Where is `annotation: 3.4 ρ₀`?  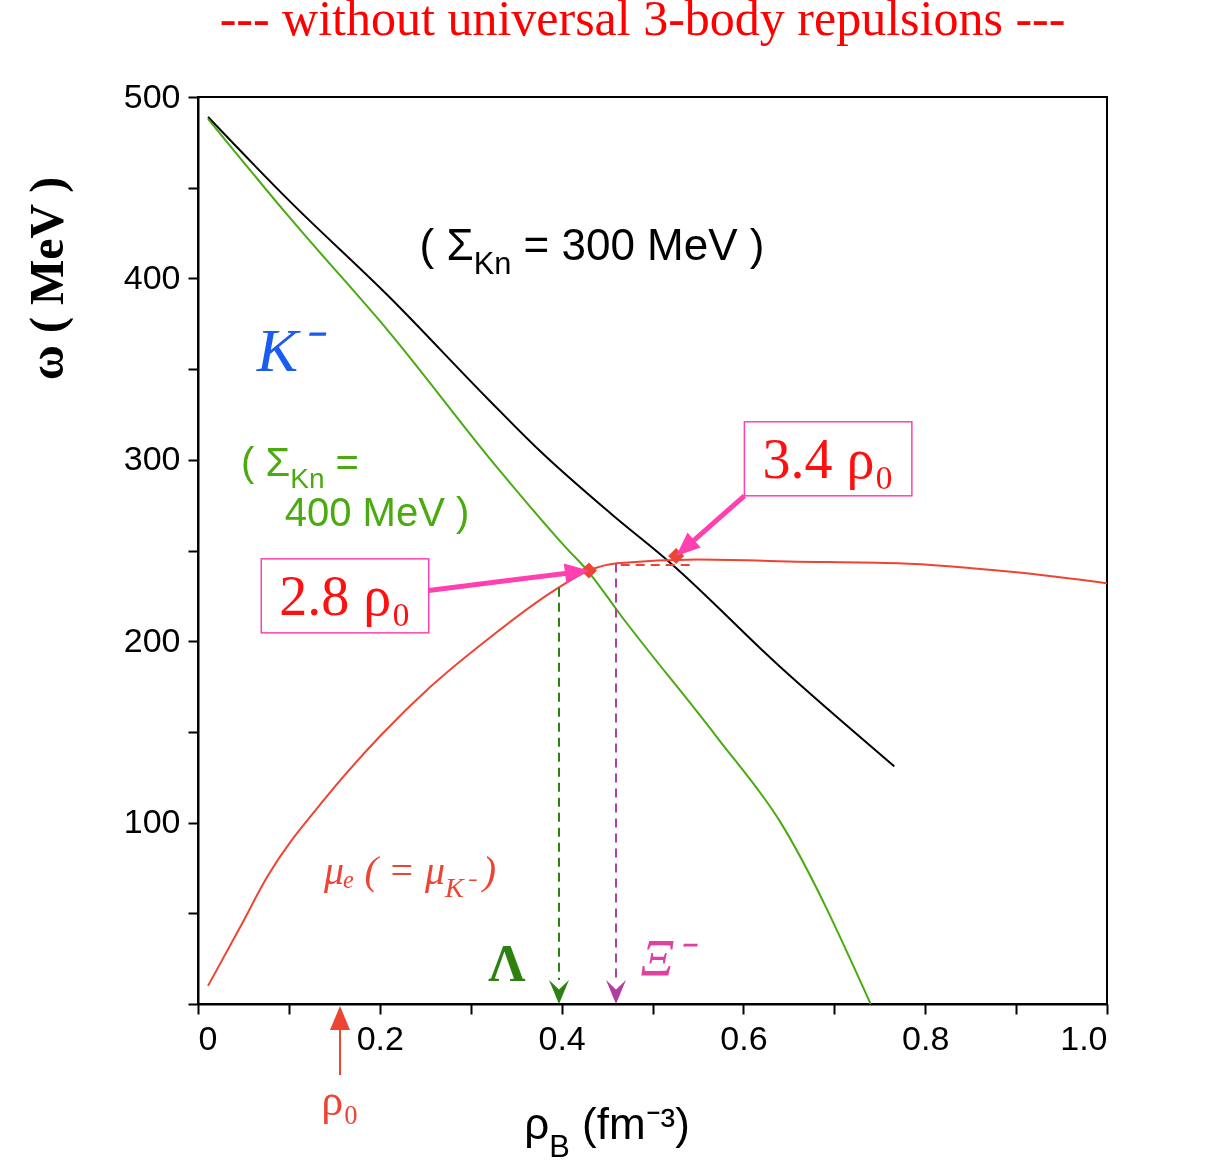 annotation: 3.4 ρ₀ is located at coordinates (828, 458).